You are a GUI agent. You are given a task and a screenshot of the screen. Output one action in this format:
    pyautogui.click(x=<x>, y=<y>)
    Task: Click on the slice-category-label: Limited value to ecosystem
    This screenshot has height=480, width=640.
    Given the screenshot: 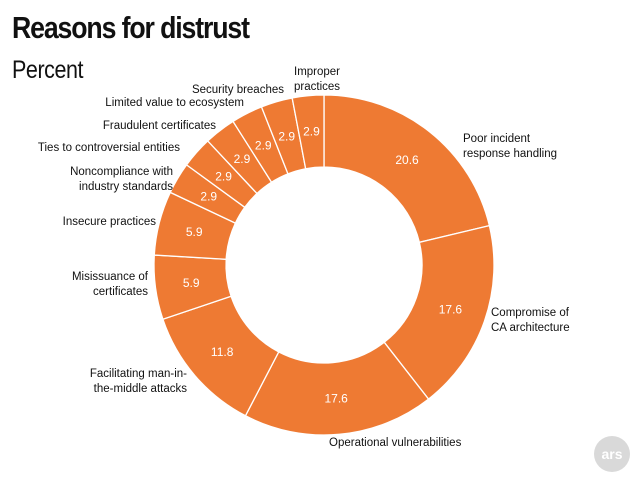 What is the action you would take?
    pyautogui.click(x=174, y=103)
    